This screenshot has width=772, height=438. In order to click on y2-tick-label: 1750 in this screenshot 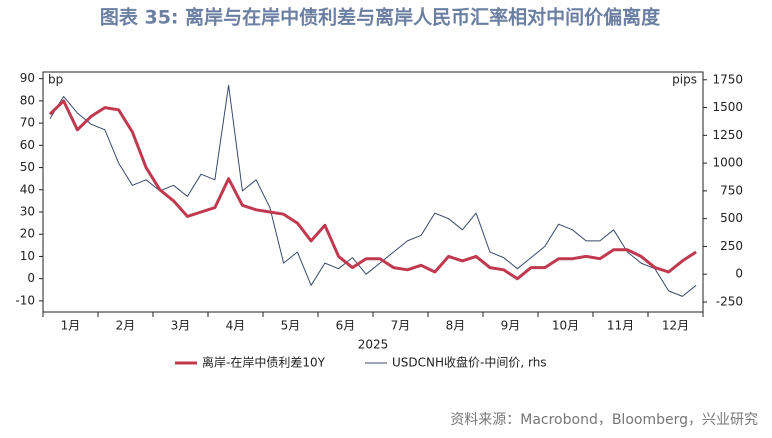, I will do `click(727, 79)`.